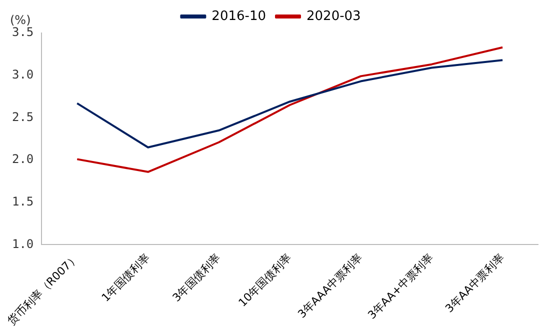 This screenshot has height=331, width=550. I want to click on y-tick-label: 1.5, so click(23, 201).